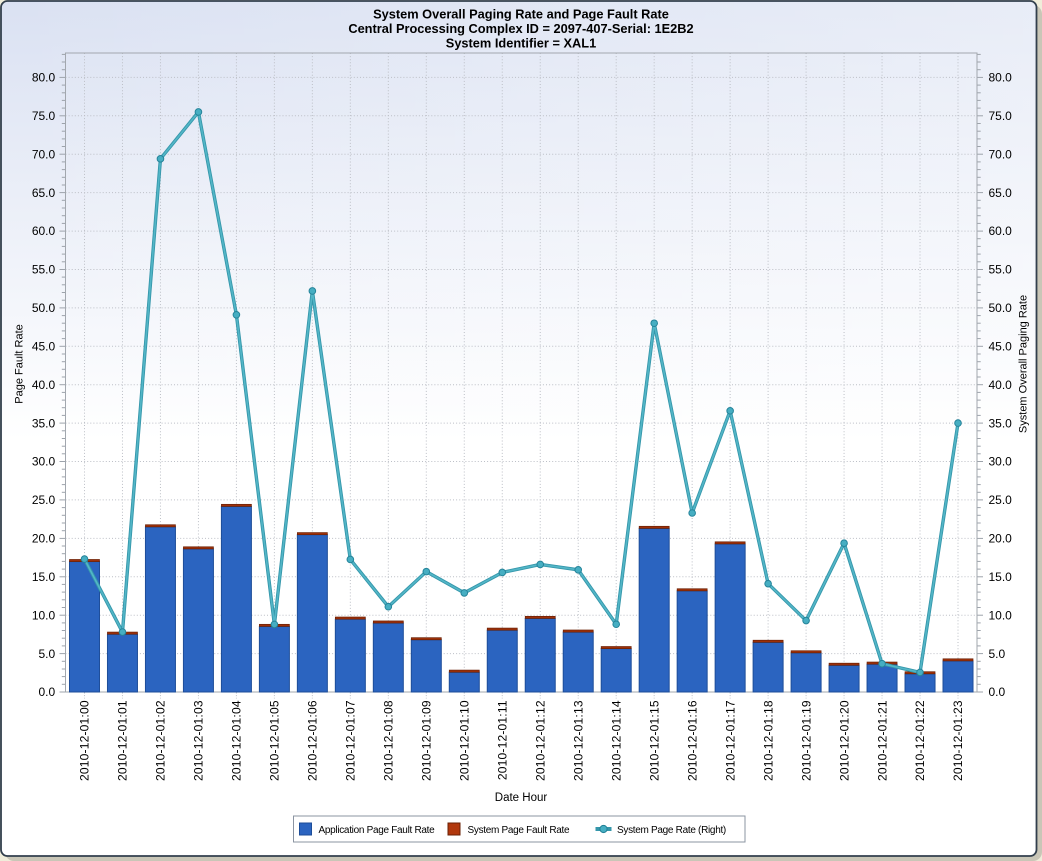 The width and height of the screenshot is (1042, 861). What do you see at coordinates (123, 740) in the screenshot?
I see `svg-text: 2010-12-01:01` at bounding box center [123, 740].